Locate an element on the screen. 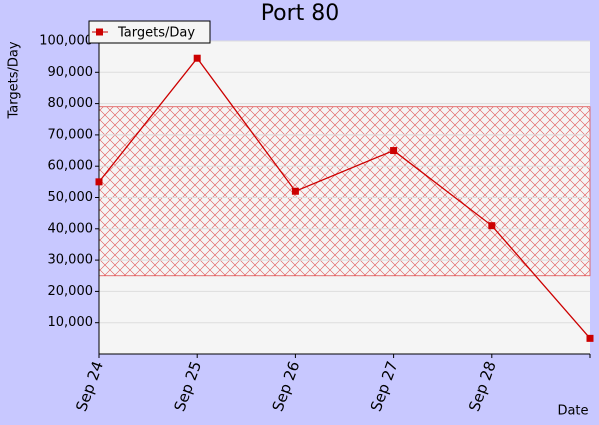  y-tick-label: 60,000 is located at coordinates (71, 166).